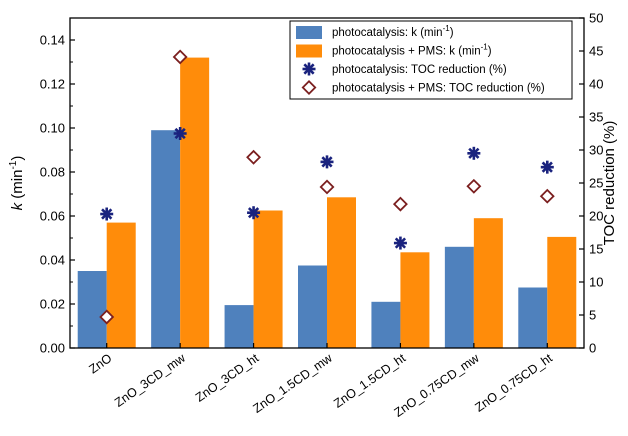 The height and width of the screenshot is (436, 628). I want to click on x-category-label: ZnO_3CD_mw, so click(150, 379).